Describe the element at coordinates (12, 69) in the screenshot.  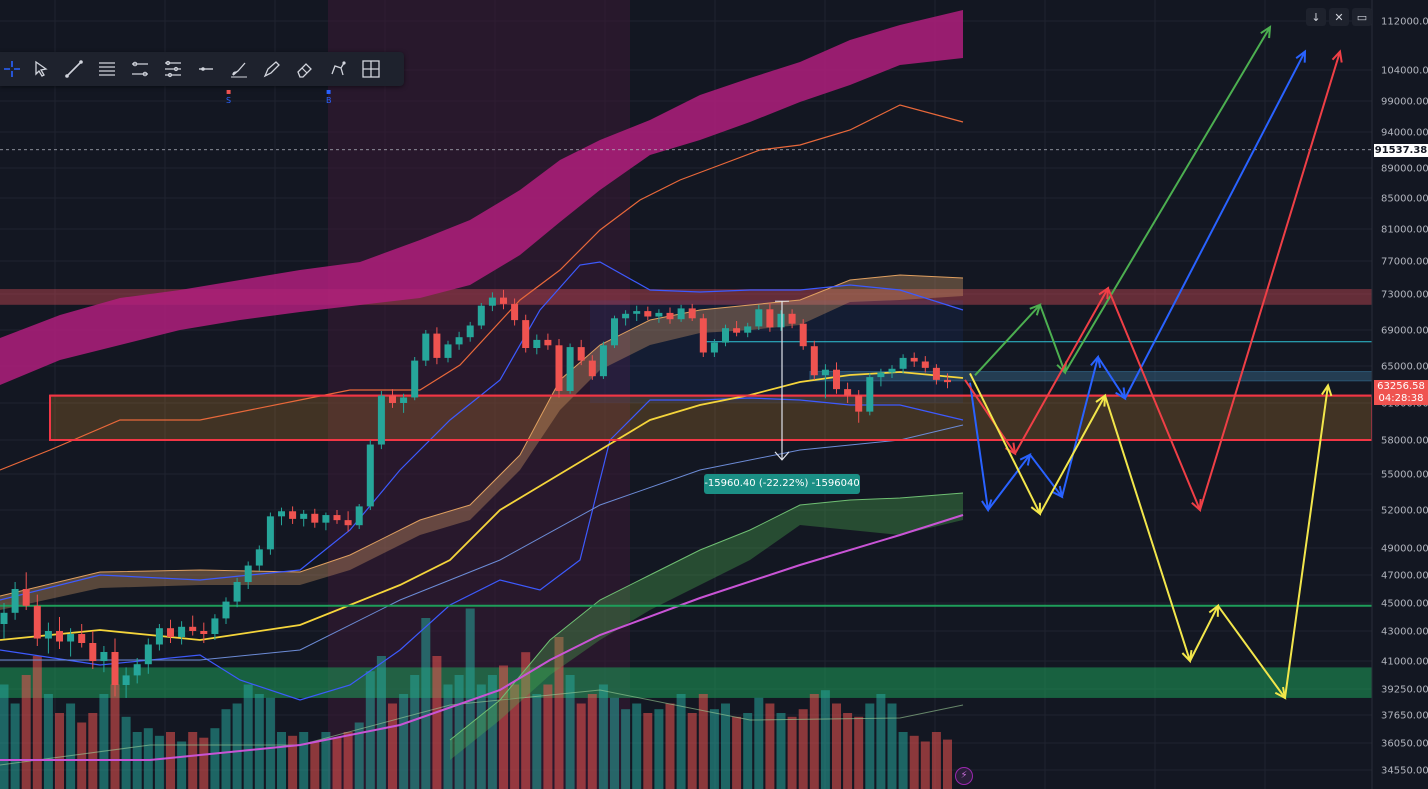
I see `tool-crosshair` at that location.